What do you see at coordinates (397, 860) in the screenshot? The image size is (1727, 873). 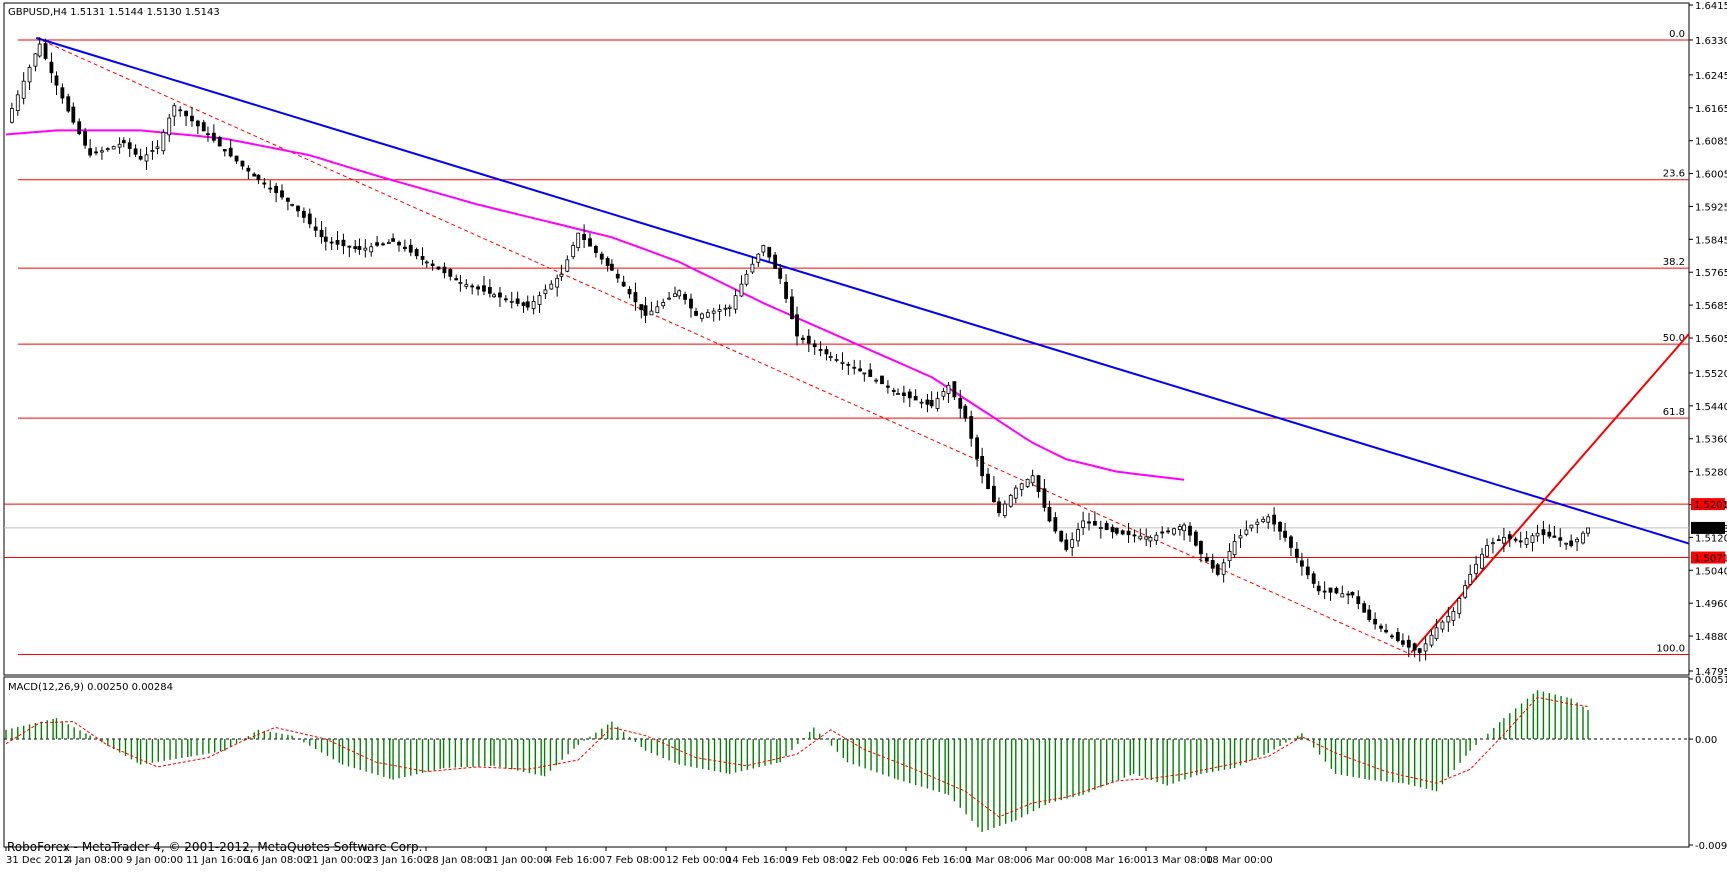 I see `time-axis-label: 23 Jan 16:00` at bounding box center [397, 860].